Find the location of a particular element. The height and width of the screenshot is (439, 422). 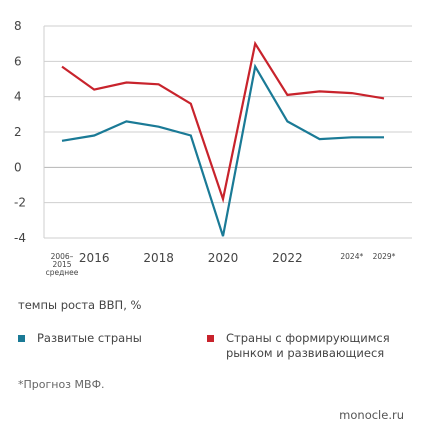

y-tick-label: 4 is located at coordinates (18, 97).